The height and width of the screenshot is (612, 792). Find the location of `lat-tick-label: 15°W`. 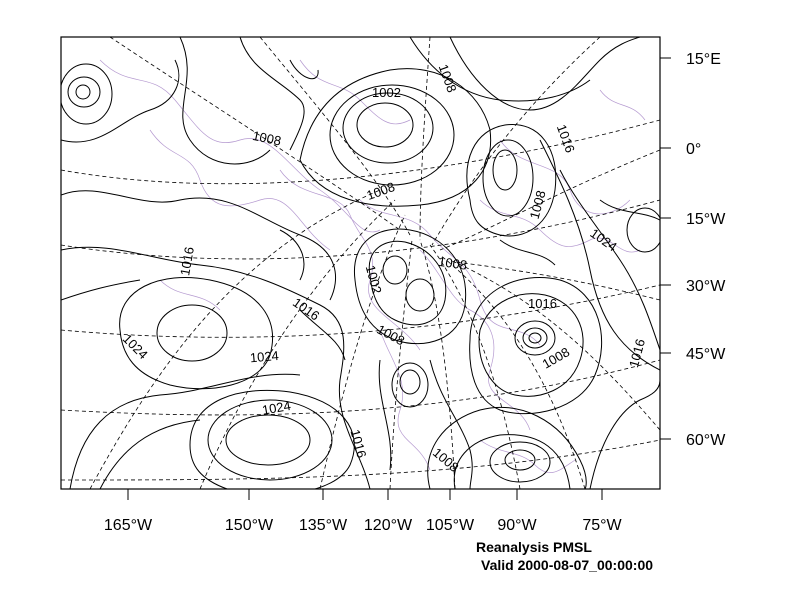

lat-tick-label: 15°W is located at coordinates (706, 219).